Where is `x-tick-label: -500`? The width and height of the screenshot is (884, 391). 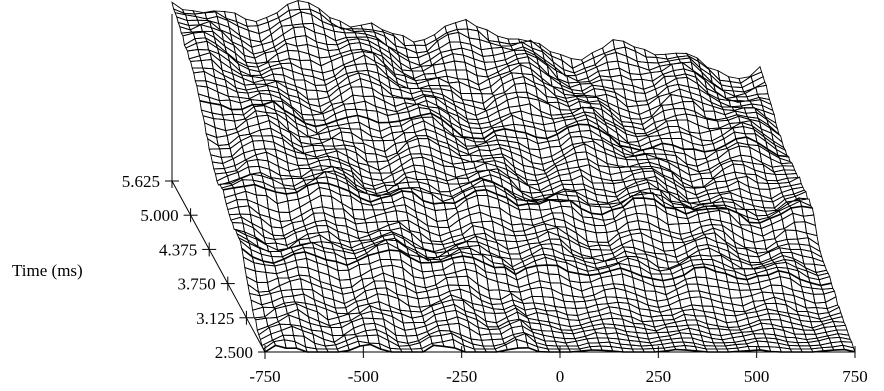
x-tick-label: -500 is located at coordinates (363, 376).